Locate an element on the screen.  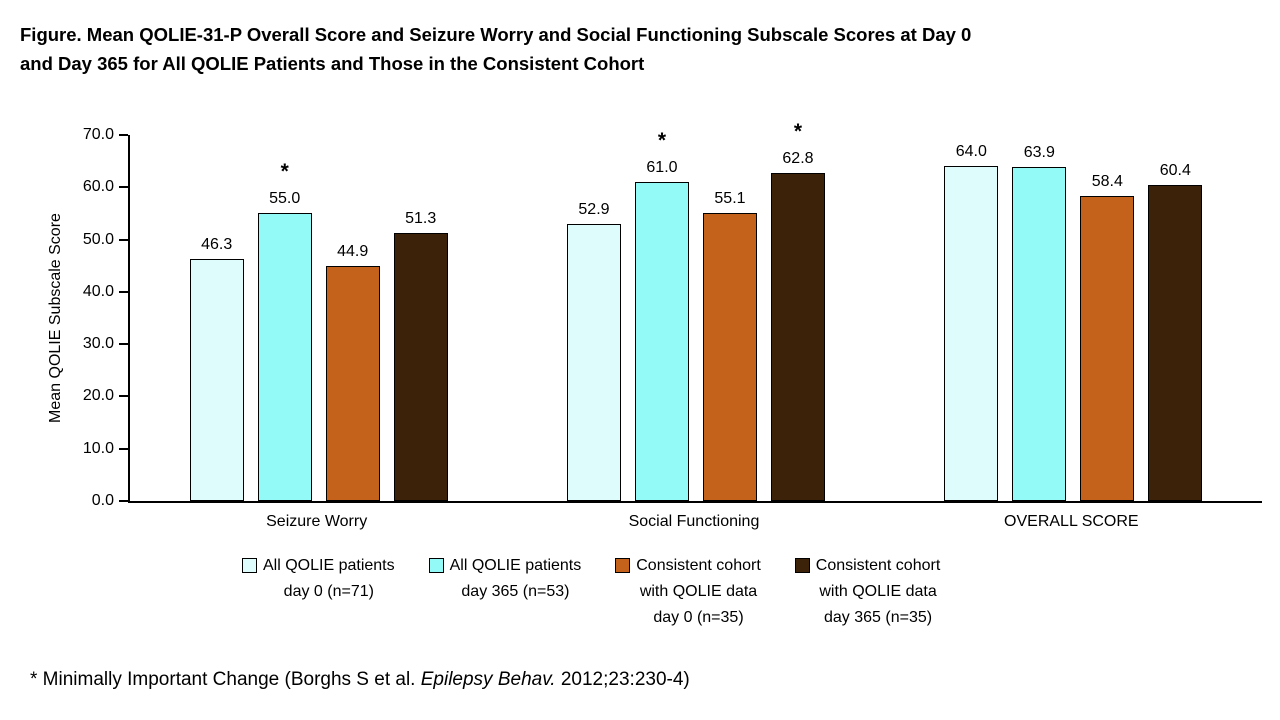
bar-value-label: 61.0 is located at coordinates (662, 168).